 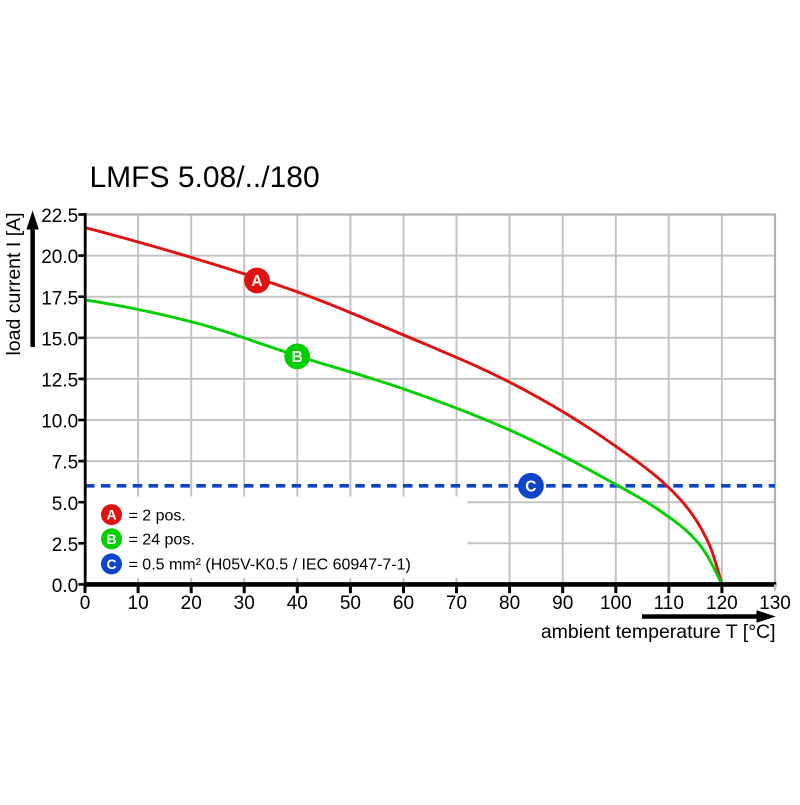 What do you see at coordinates (775, 603) in the screenshot?
I see `svg-text: 130` at bounding box center [775, 603].